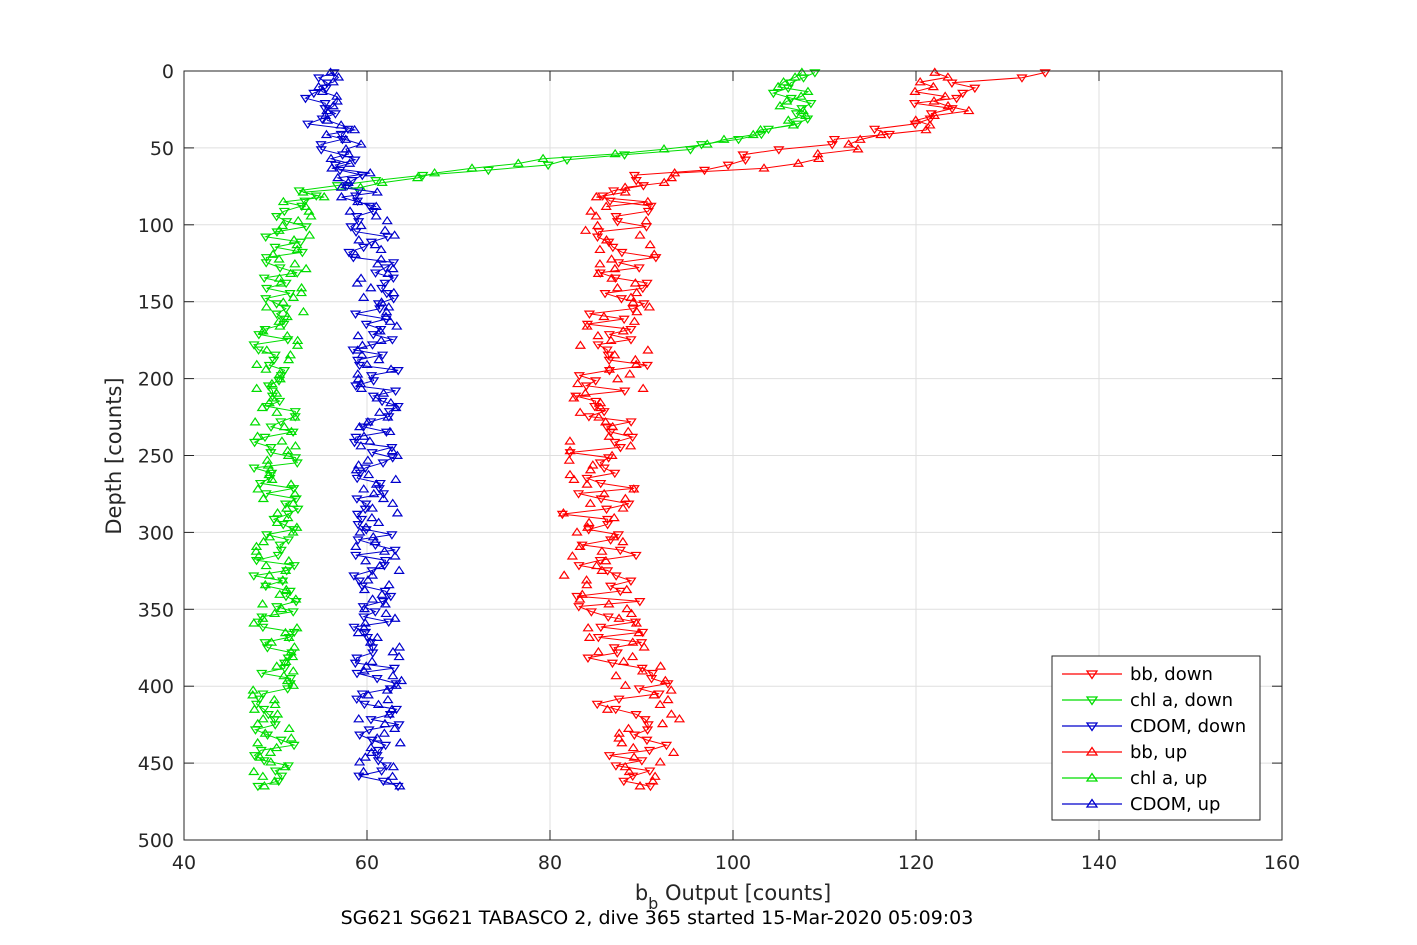  Describe the element at coordinates (653, 903) in the screenshot. I see `x-axis-title-subscript: b` at that location.